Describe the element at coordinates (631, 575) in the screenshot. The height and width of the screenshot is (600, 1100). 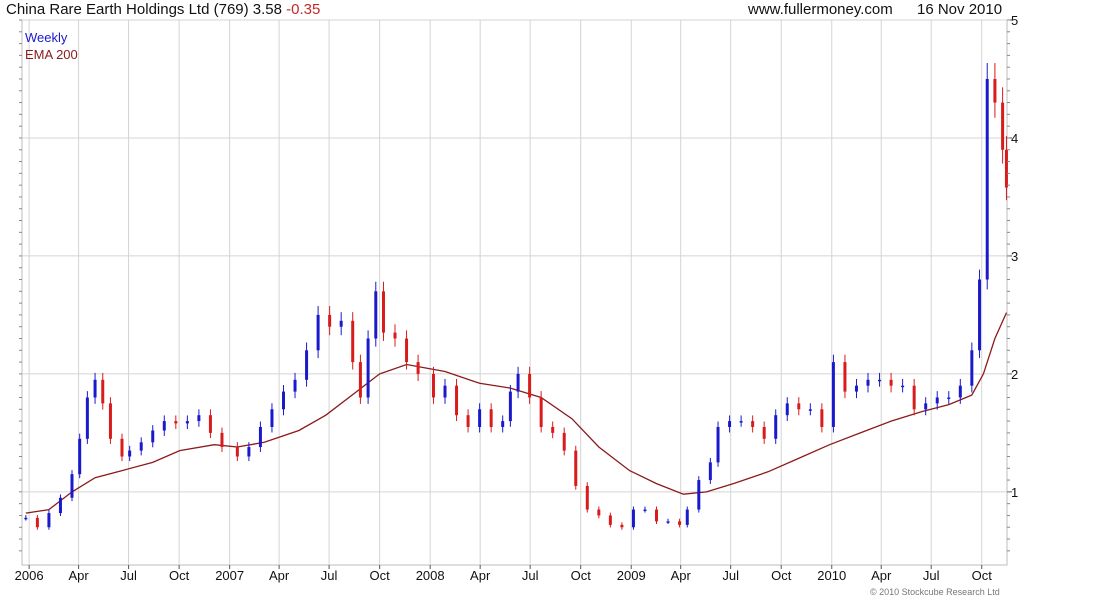
I see `x-tick-label: 2009` at that location.